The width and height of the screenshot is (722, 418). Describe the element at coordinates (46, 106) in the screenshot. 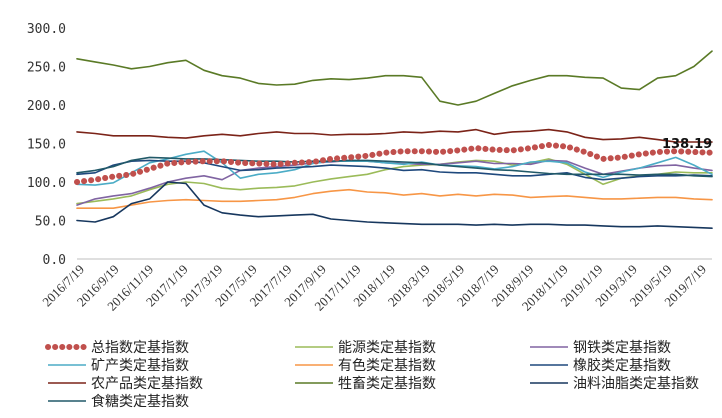

I see `y-tick-label: 200.0` at that location.